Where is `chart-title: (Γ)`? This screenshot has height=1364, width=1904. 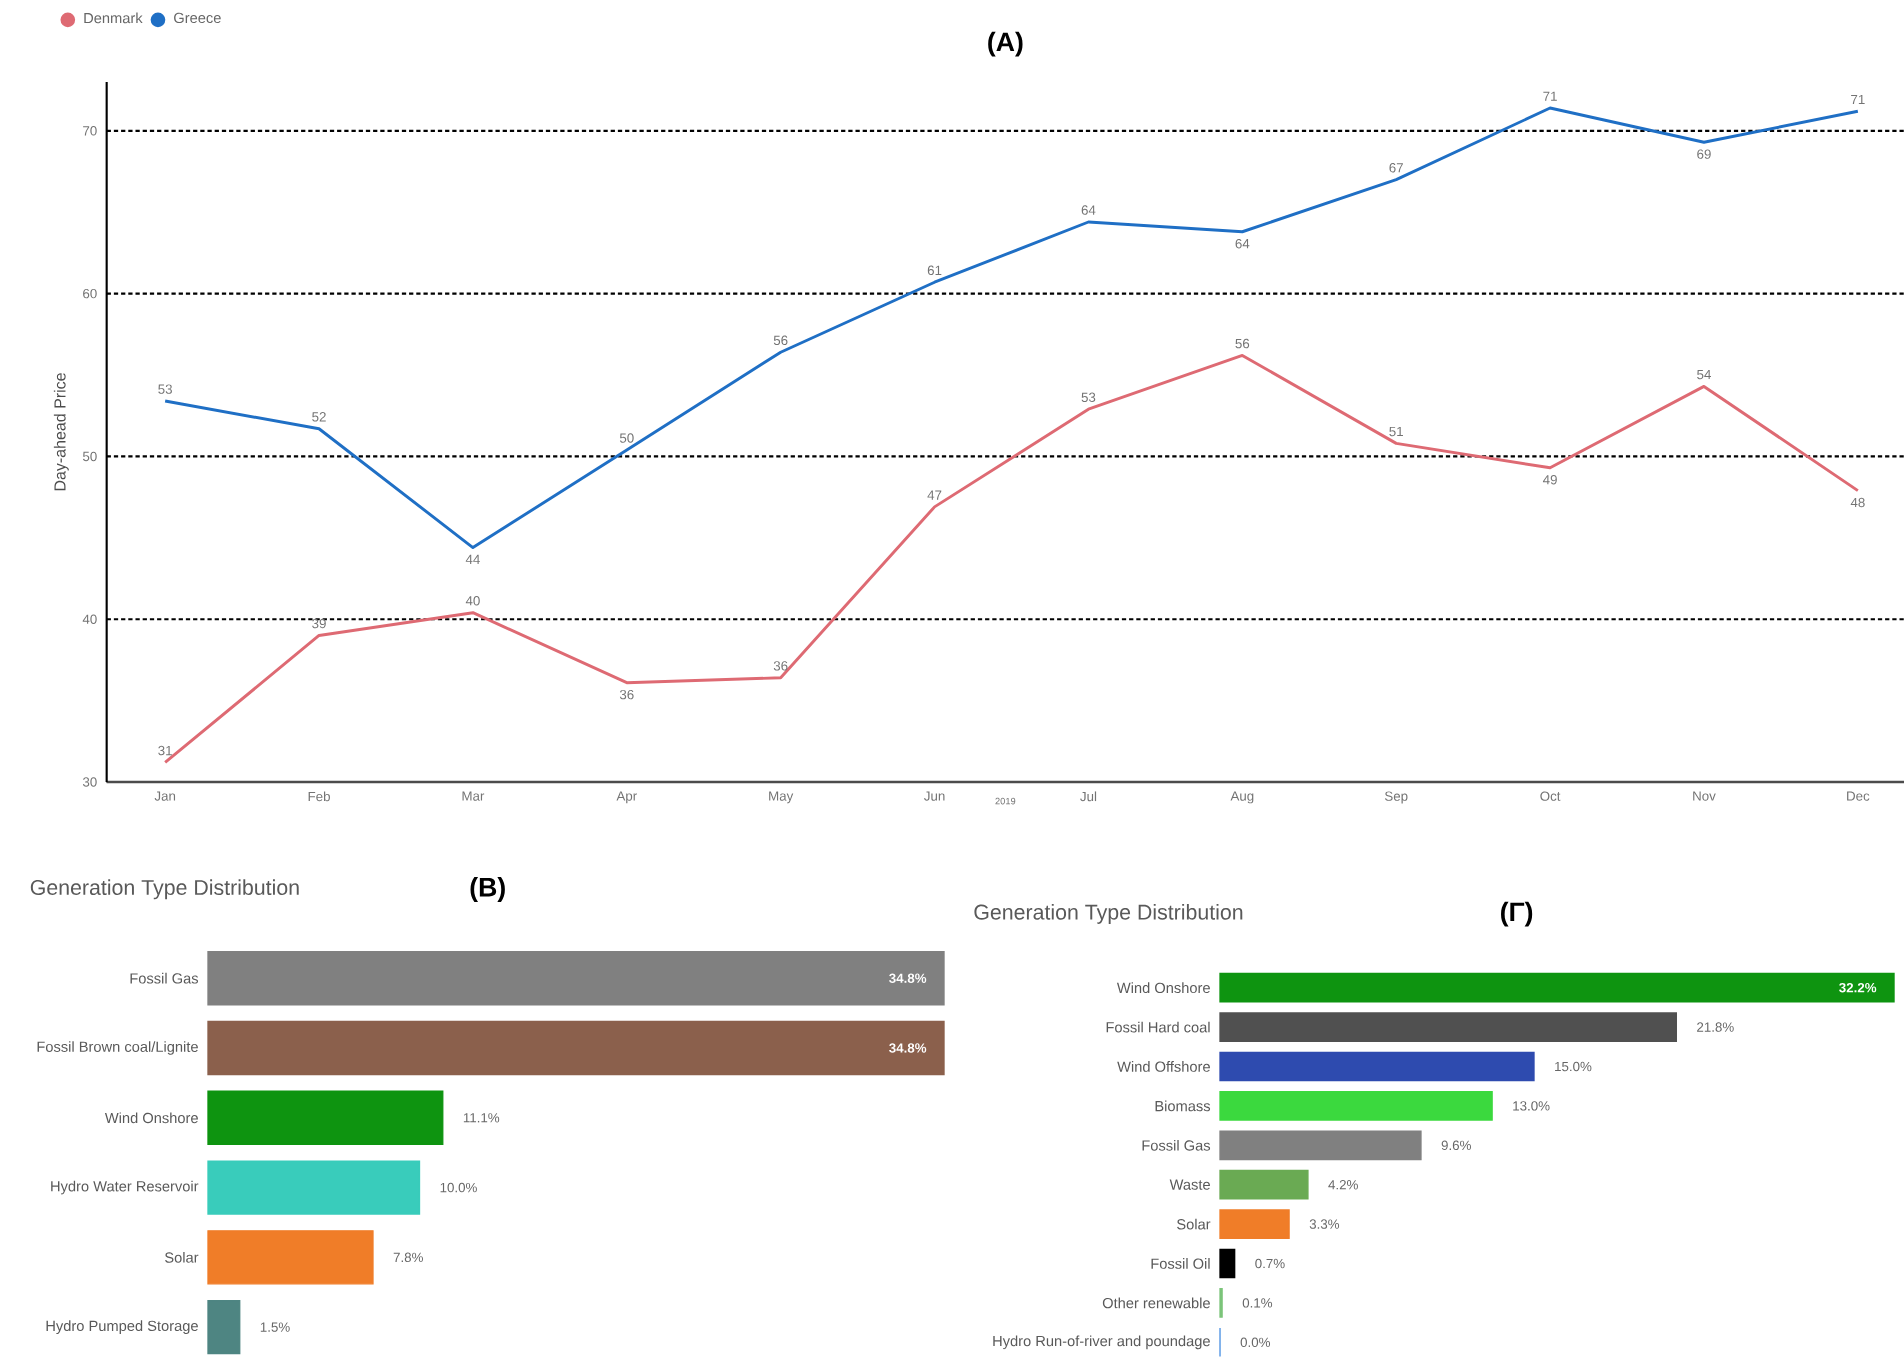 chart-title: (Γ) is located at coordinates (1517, 914).